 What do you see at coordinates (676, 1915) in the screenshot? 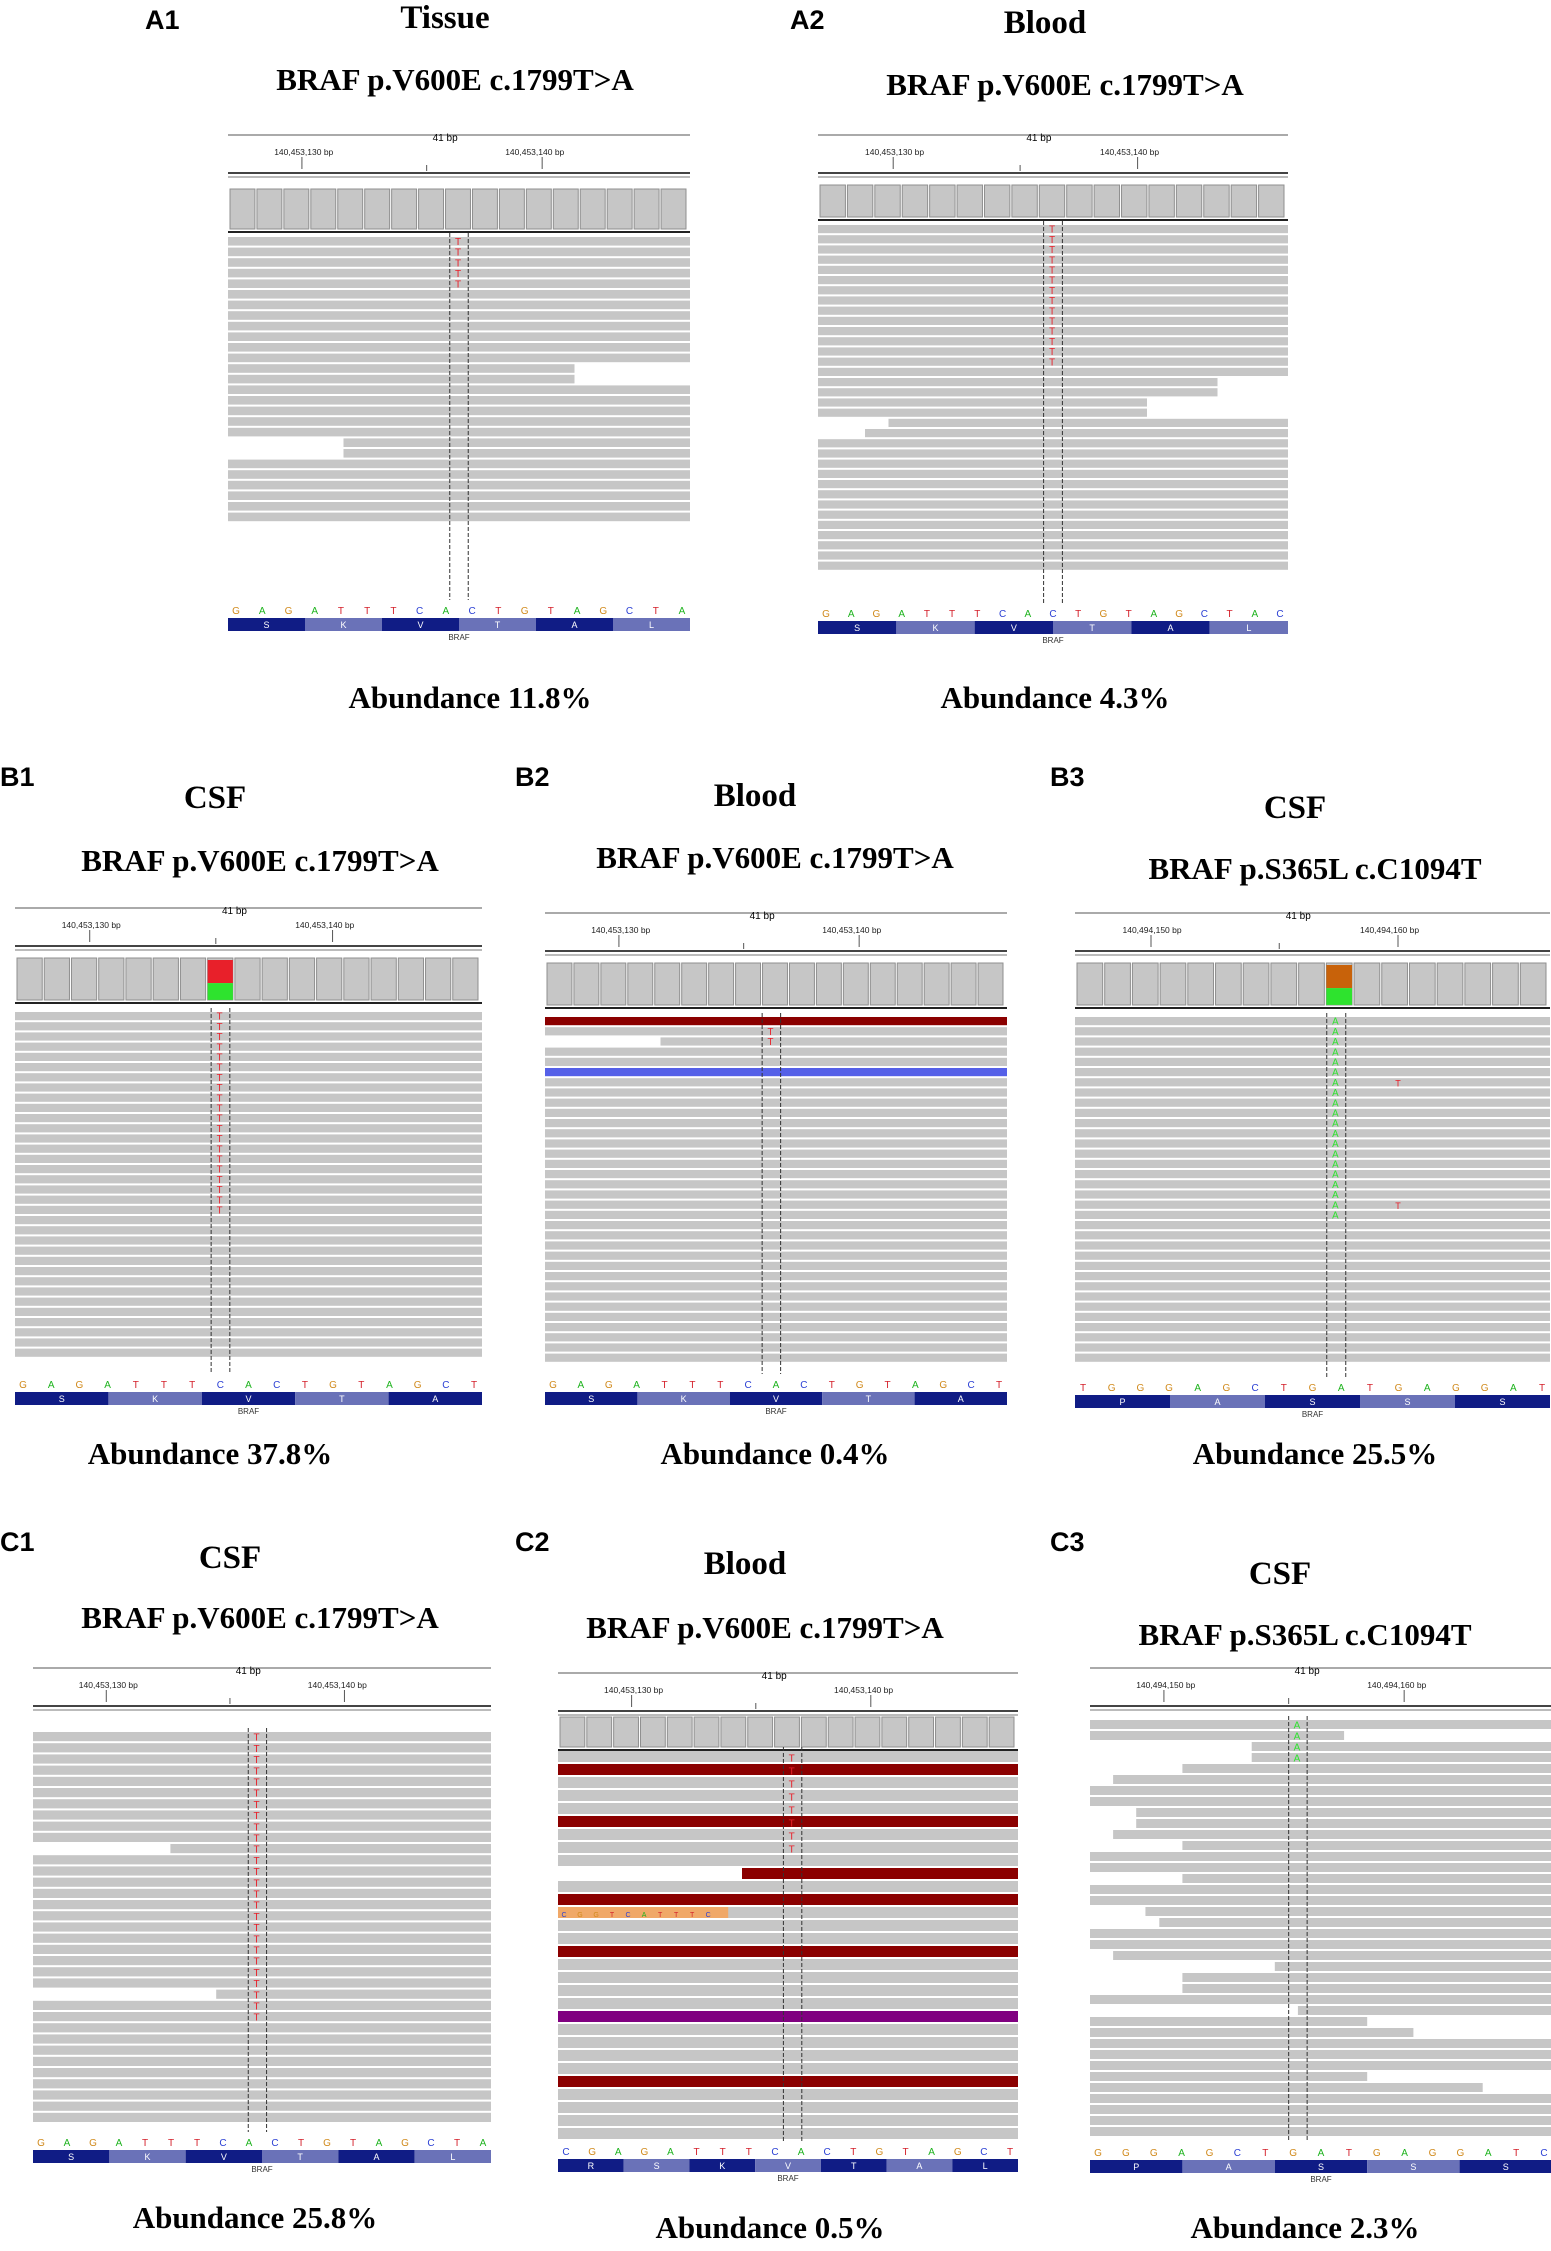
I see `read-base: T` at bounding box center [676, 1915].